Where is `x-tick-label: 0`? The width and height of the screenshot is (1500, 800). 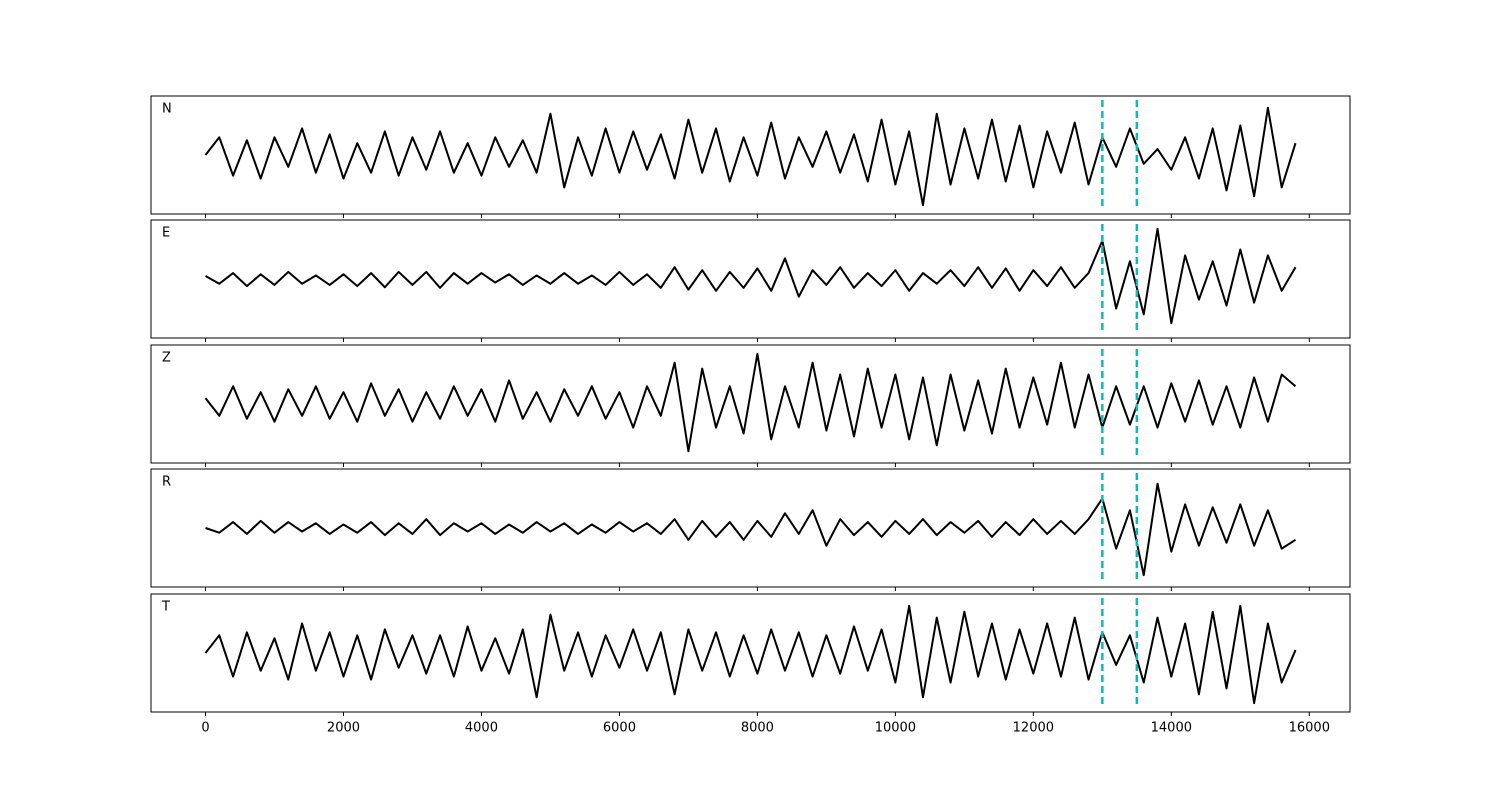 x-tick-label: 0 is located at coordinates (205, 728).